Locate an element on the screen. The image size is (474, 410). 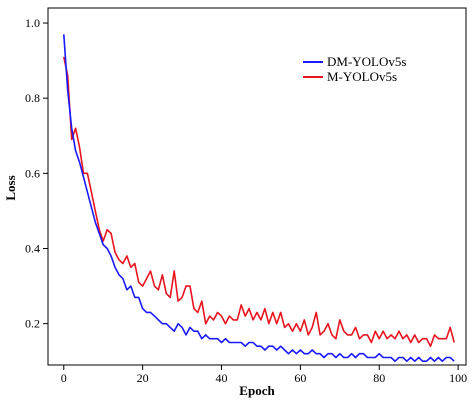
x-tick-label: 60 is located at coordinates (300, 378).